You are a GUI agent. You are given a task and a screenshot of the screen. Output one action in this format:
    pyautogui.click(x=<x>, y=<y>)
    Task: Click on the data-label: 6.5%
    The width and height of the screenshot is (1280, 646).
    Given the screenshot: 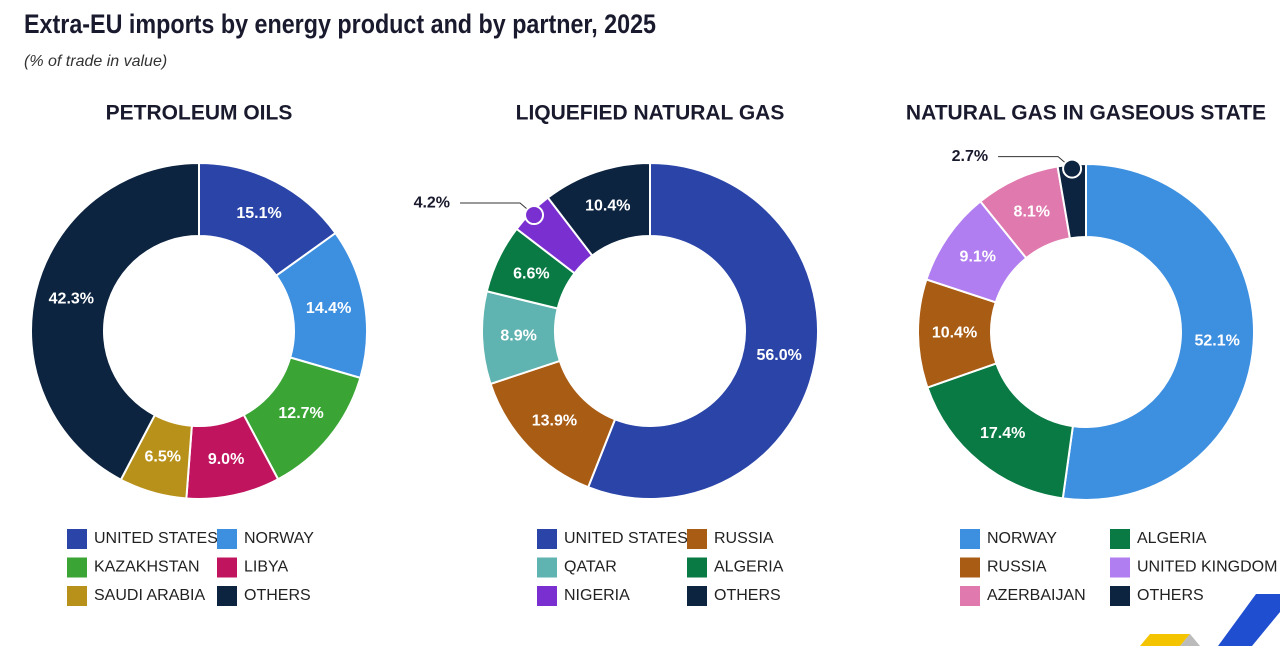 What is the action you would take?
    pyautogui.click(x=162, y=457)
    